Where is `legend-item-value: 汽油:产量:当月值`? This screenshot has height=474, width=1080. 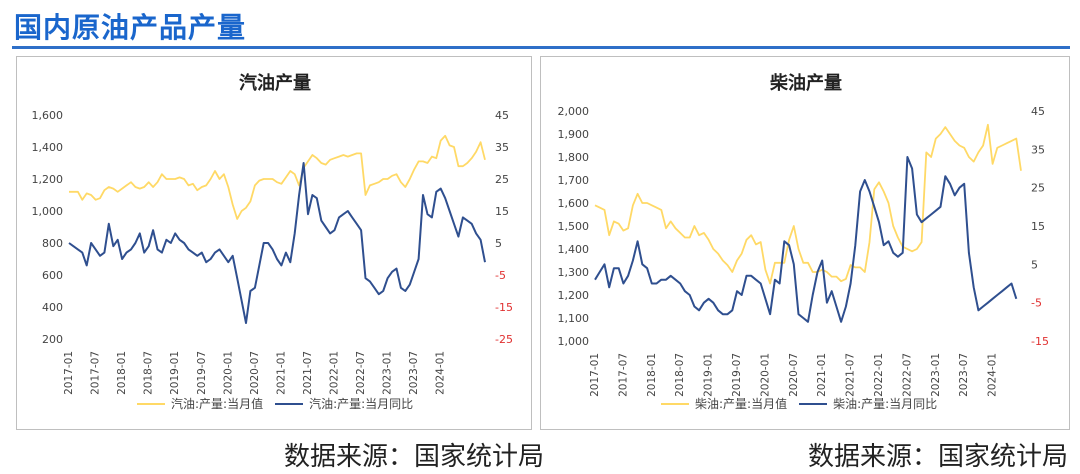
legend-item-value: 汽油:产量:当月值 is located at coordinates (200, 403).